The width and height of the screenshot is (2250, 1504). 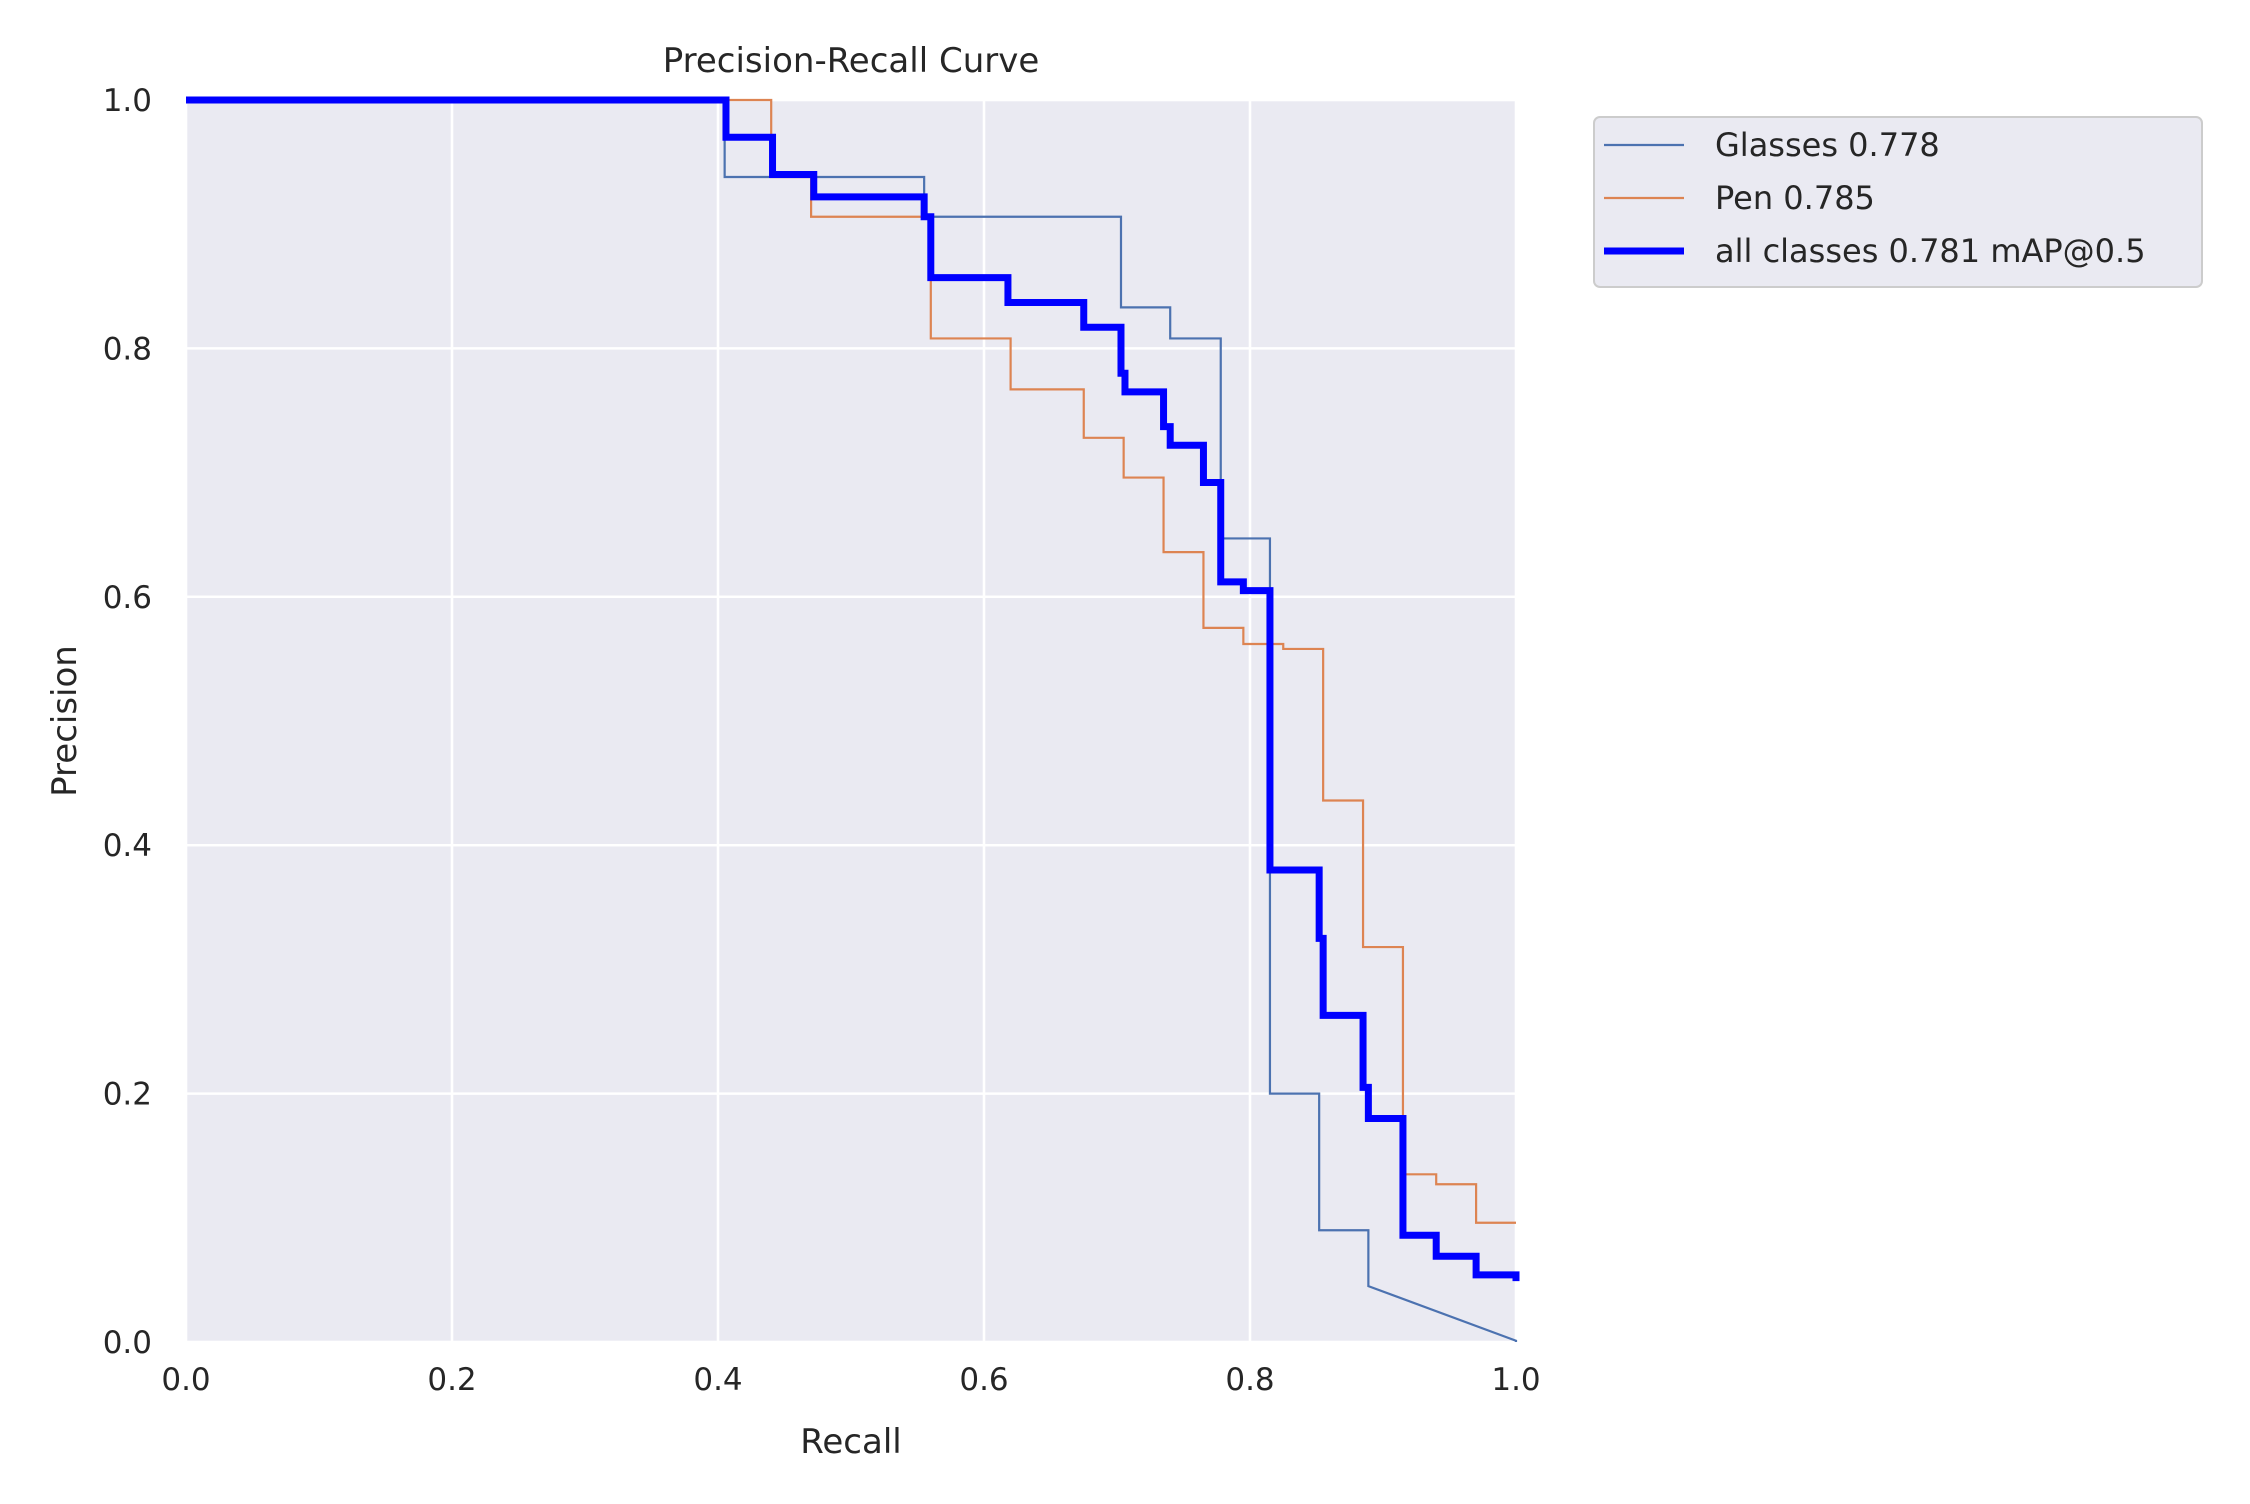 I want to click on x-axis-label: Recall, so click(x=850, y=1442).